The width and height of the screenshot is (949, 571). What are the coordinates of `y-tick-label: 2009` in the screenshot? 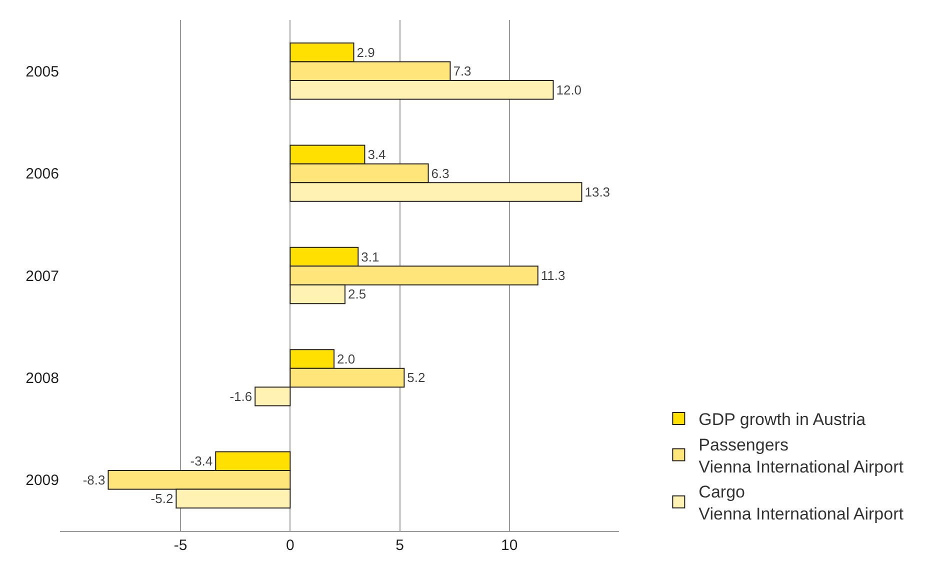 It's located at (42, 481).